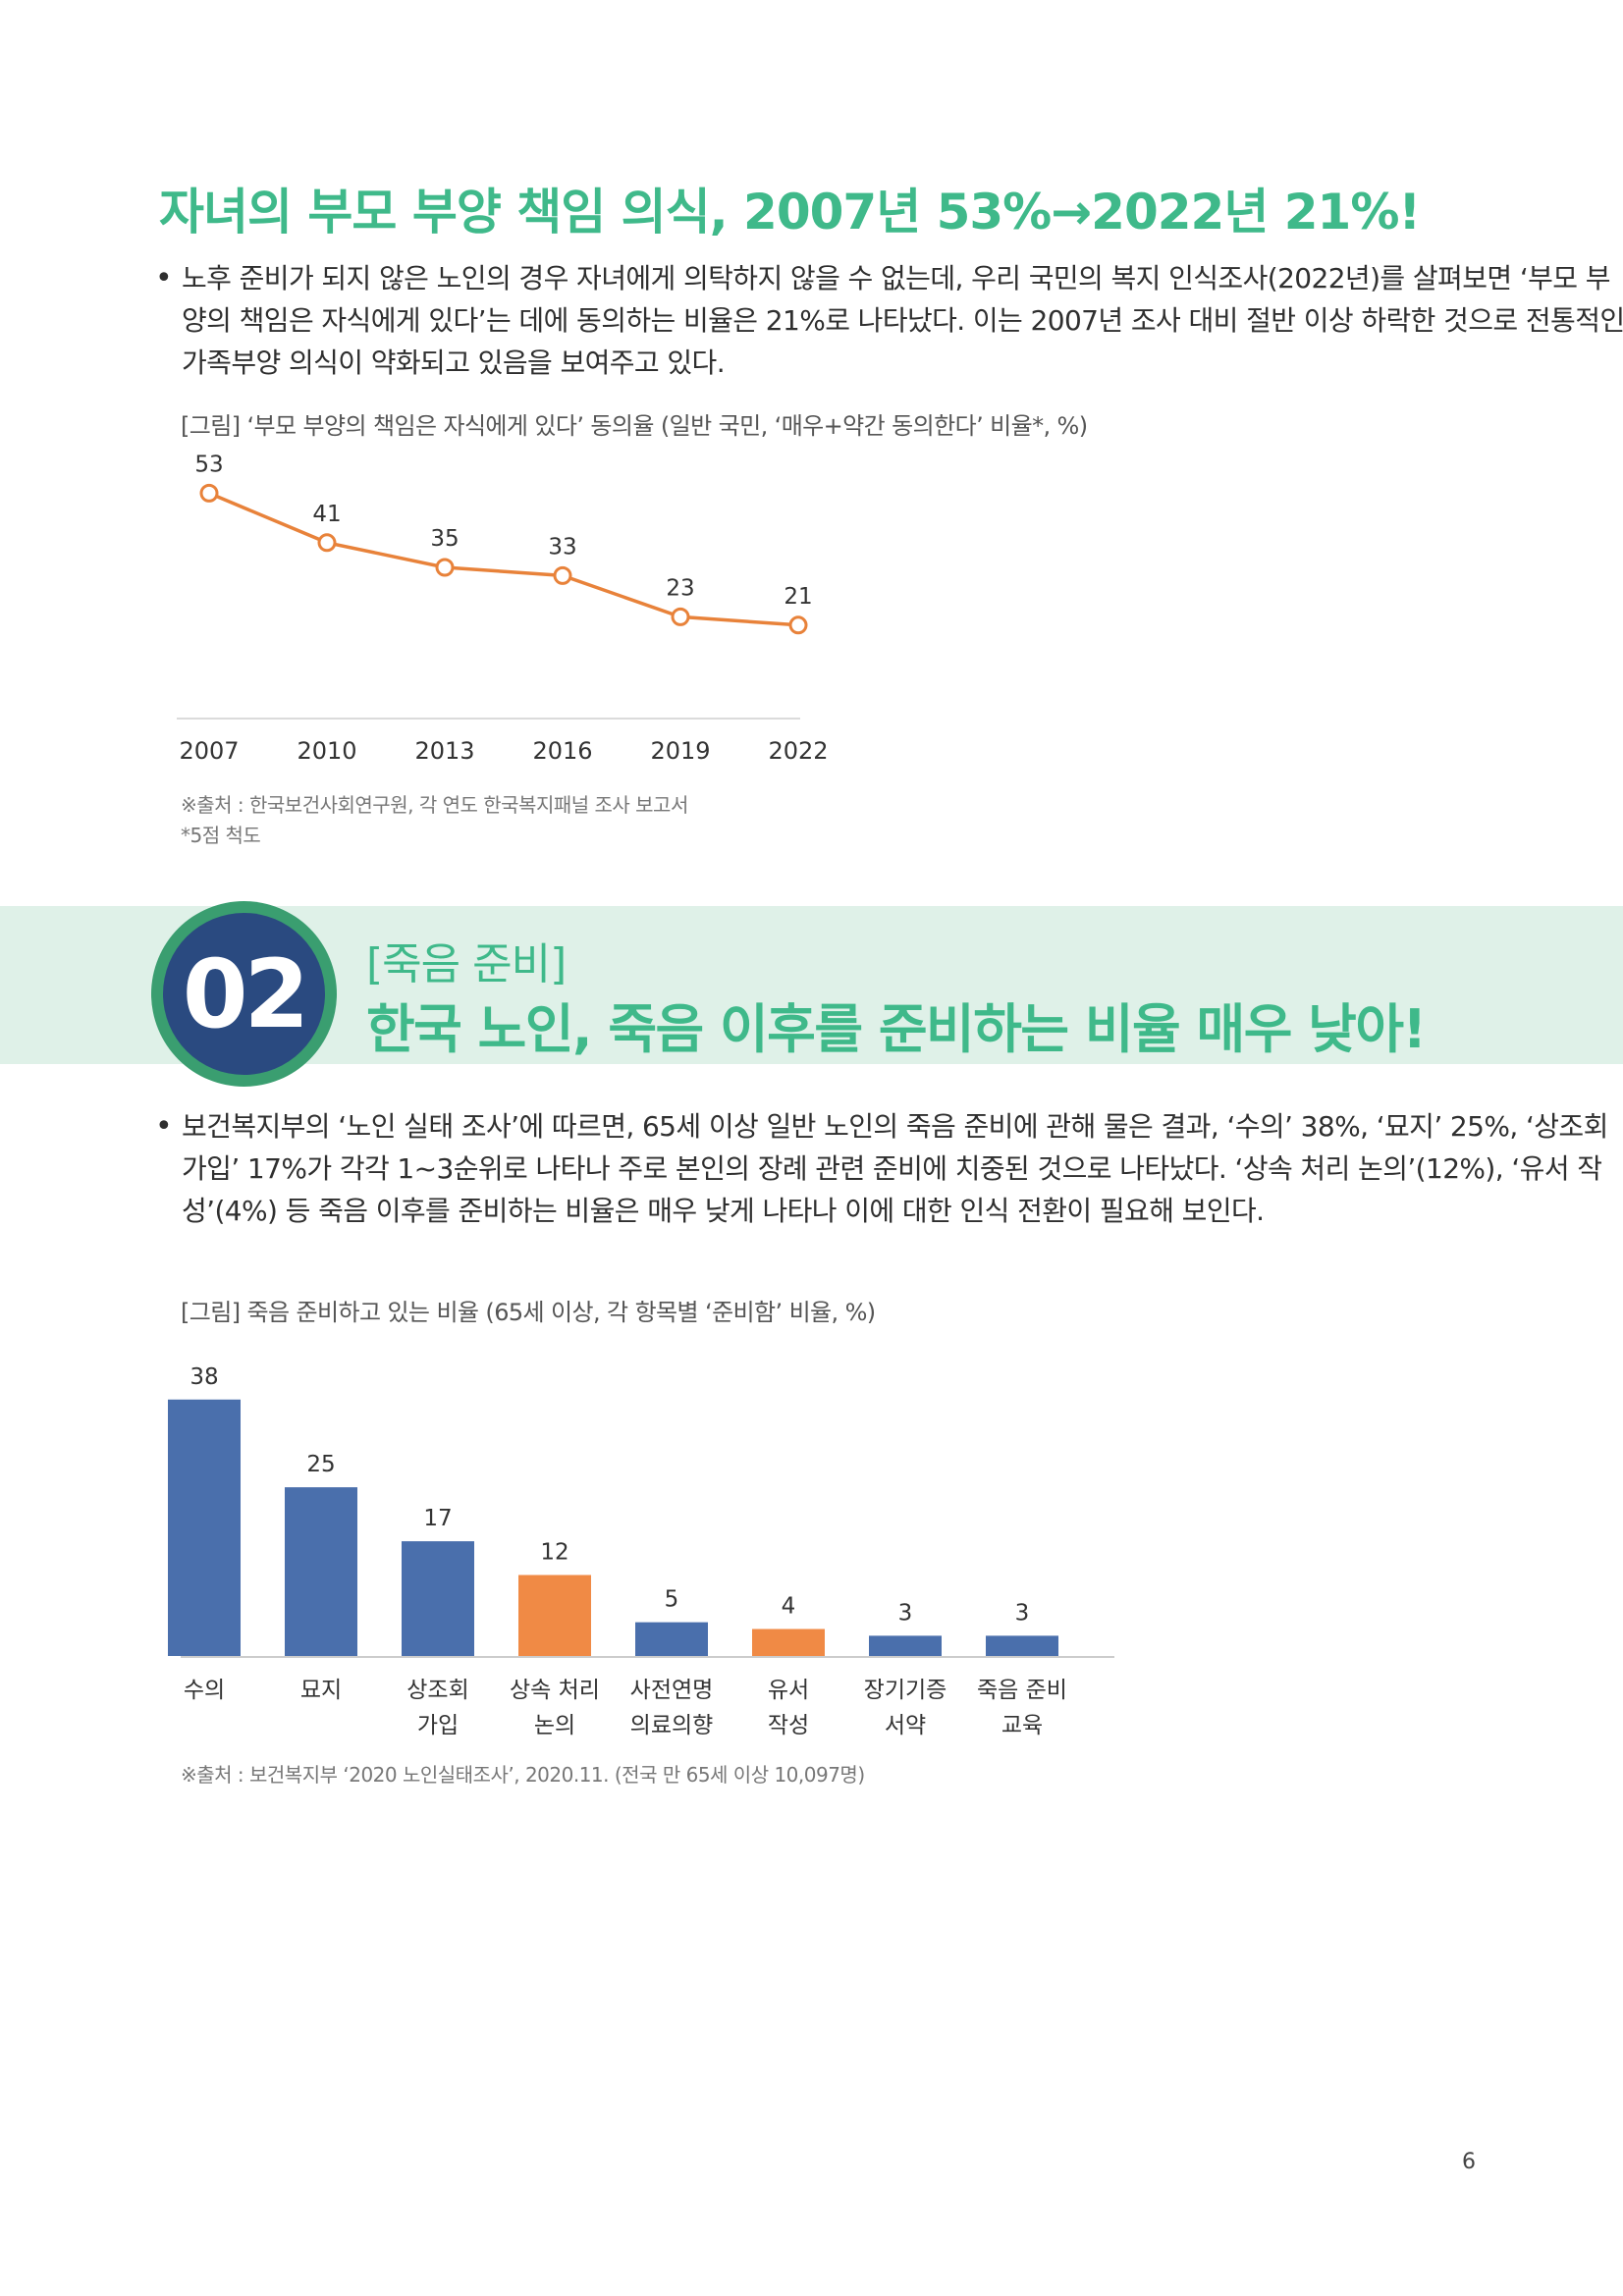 The image size is (1623, 2296). Describe the element at coordinates (905, 1725) in the screenshot. I see `x-tick-label: 서약` at that location.